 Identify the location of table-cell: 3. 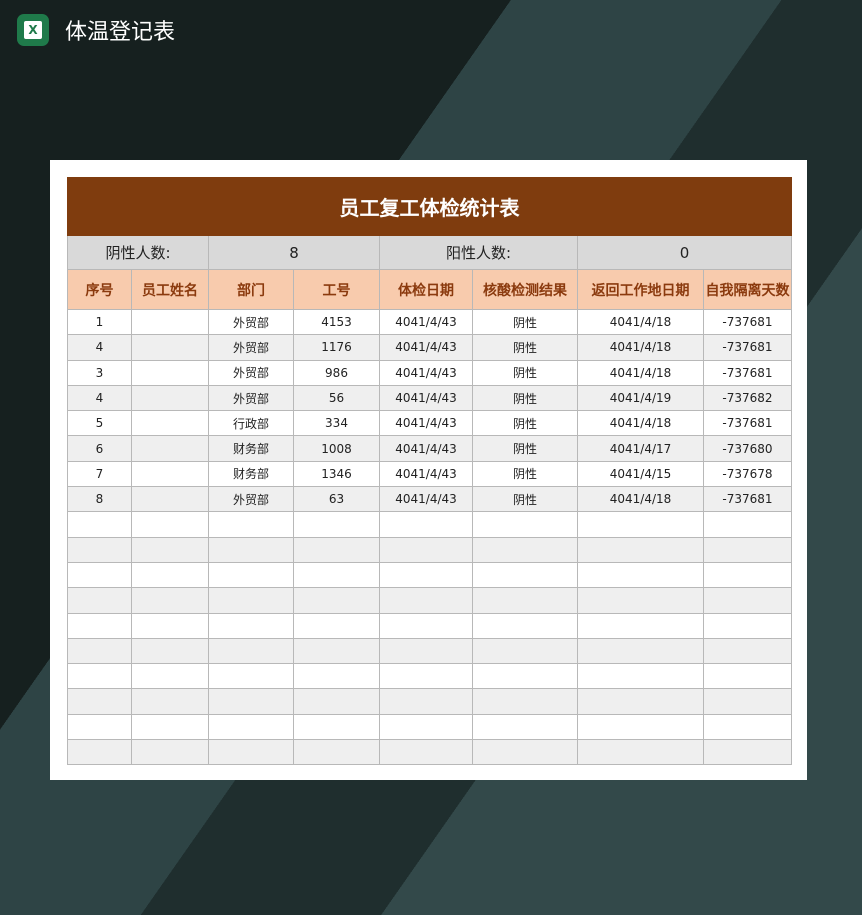
(99, 372).